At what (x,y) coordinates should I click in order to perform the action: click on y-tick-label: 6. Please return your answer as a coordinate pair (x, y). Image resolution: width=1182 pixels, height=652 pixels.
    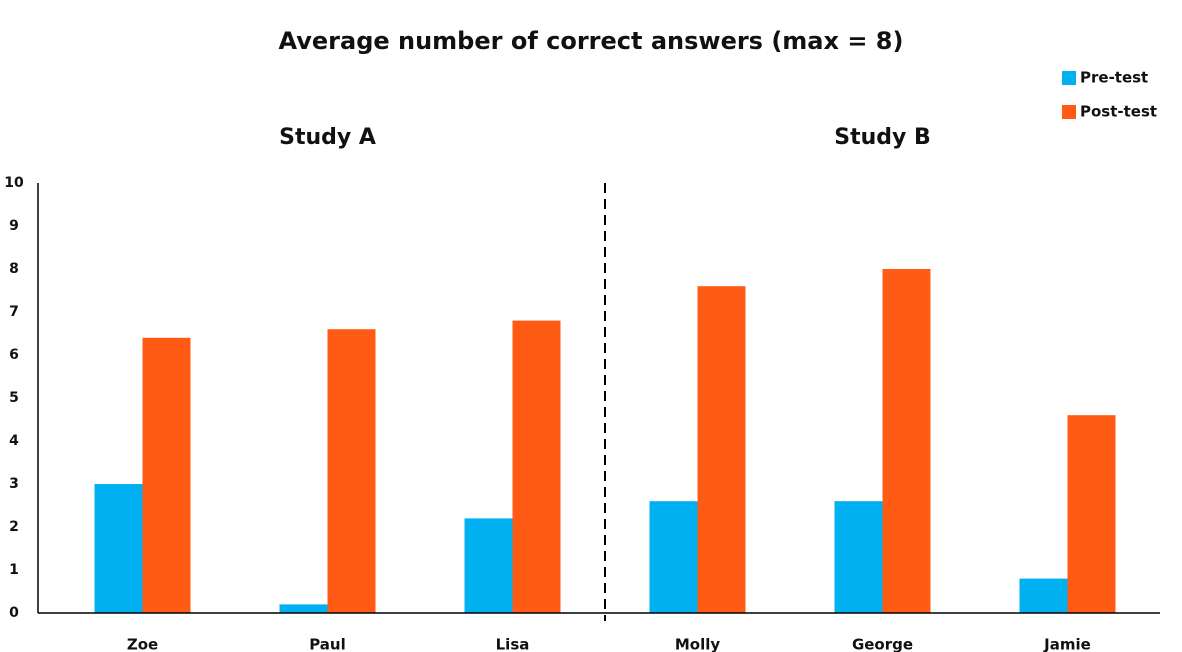
    Looking at the image, I should click on (14, 355).